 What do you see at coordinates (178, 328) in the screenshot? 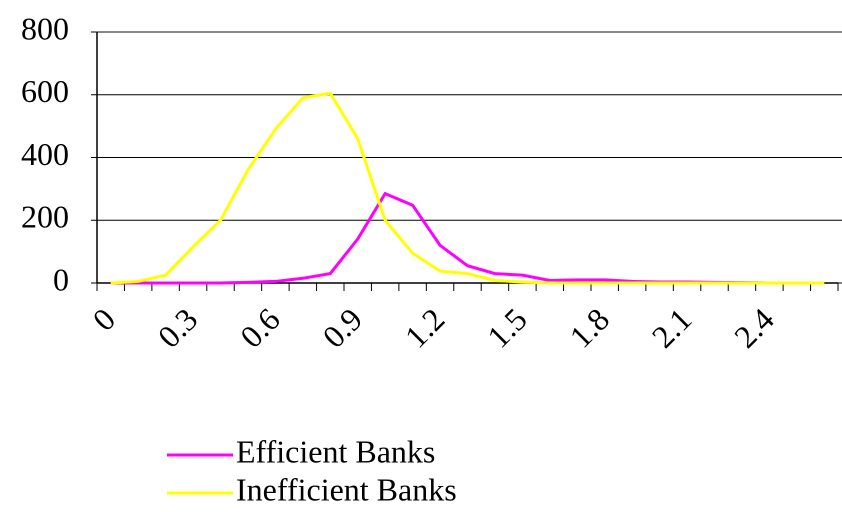
I see `x-tick-label: 0.3` at bounding box center [178, 328].